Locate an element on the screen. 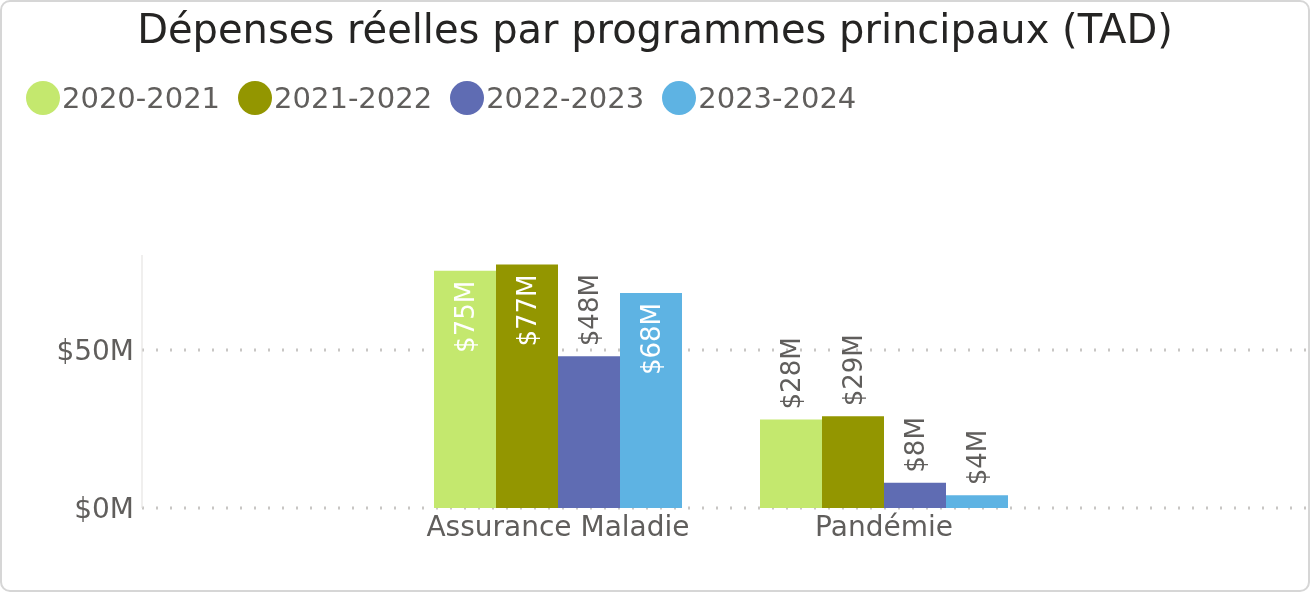 The height and width of the screenshot is (592, 1310). data-label: $4M is located at coordinates (977, 457).